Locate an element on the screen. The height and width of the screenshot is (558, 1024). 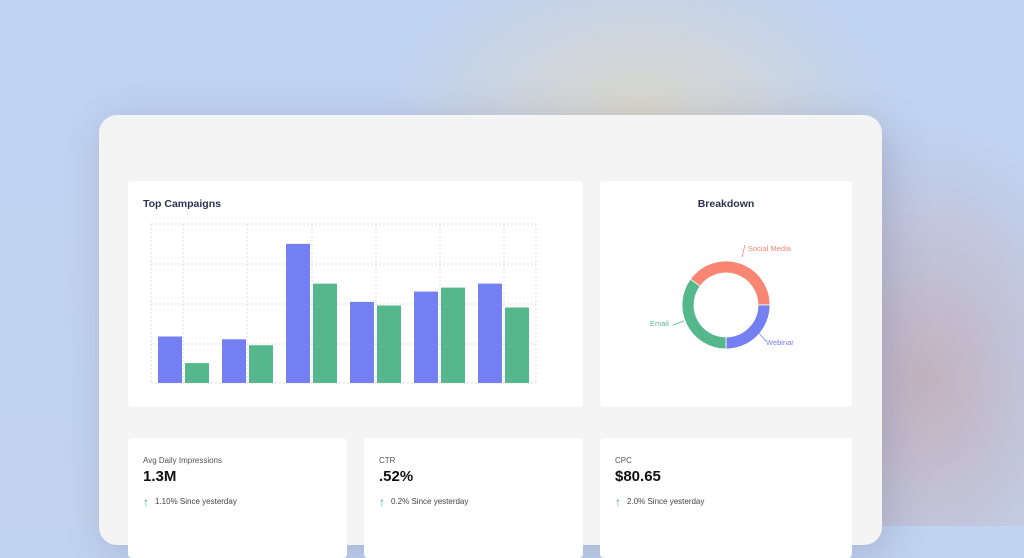
breakdown-card: Breakdown Social Media Email Webinar is located at coordinates (726, 294).